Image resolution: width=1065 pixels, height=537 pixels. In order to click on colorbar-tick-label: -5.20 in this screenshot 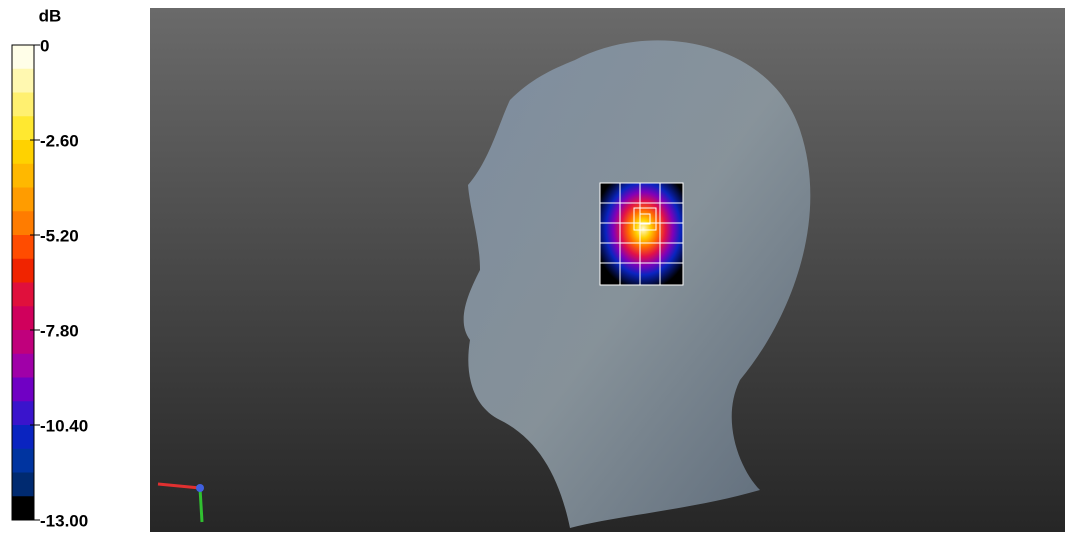, I will do `click(59, 235)`.